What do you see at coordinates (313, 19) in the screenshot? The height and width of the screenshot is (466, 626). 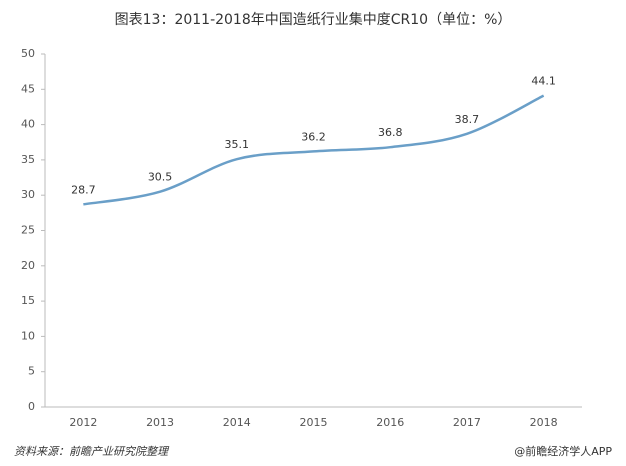 I see `chart-title: 图表13：2011-2018年中国造纸行业集中度CR10（单位：%）` at bounding box center [313, 19].